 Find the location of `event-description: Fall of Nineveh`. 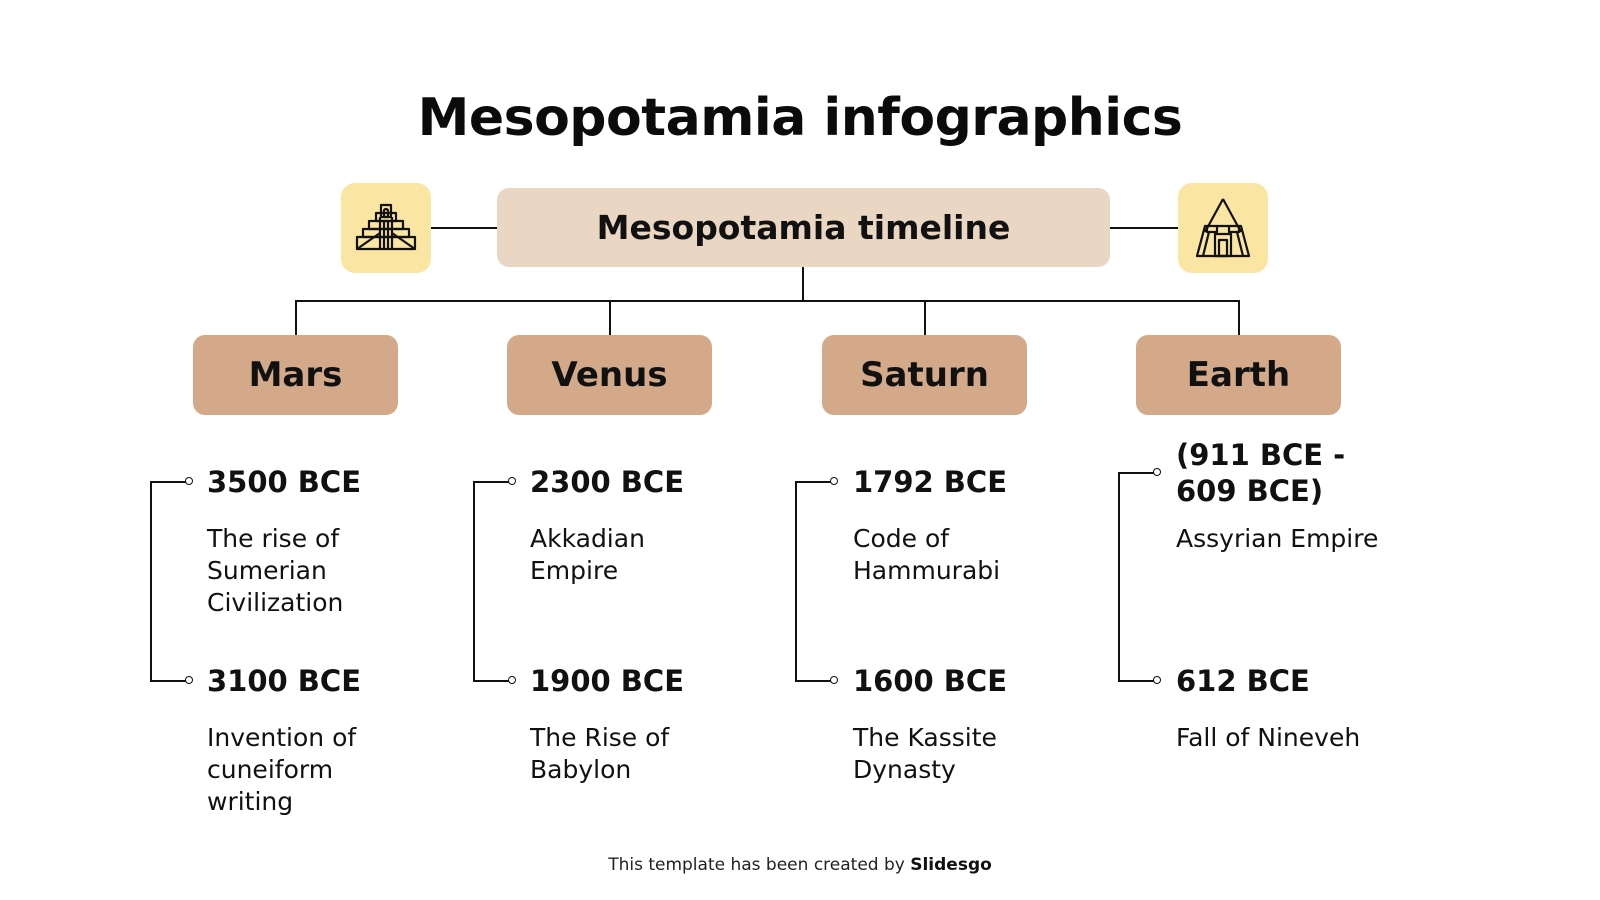

event-description: Fall of Nineveh is located at coordinates (1268, 737).